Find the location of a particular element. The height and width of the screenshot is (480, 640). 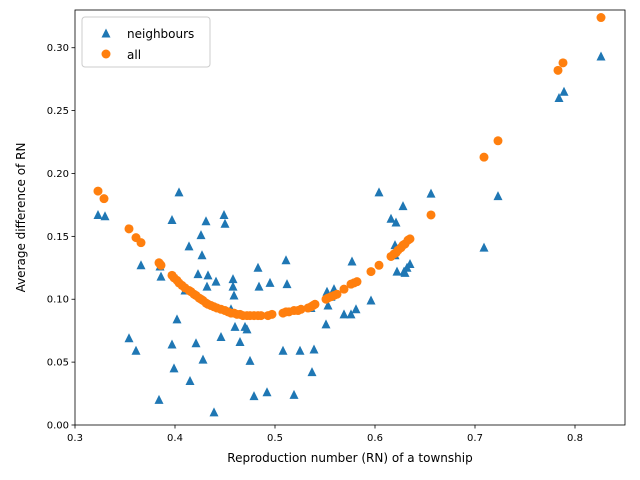

legend-label-all: all is located at coordinates (134, 55).